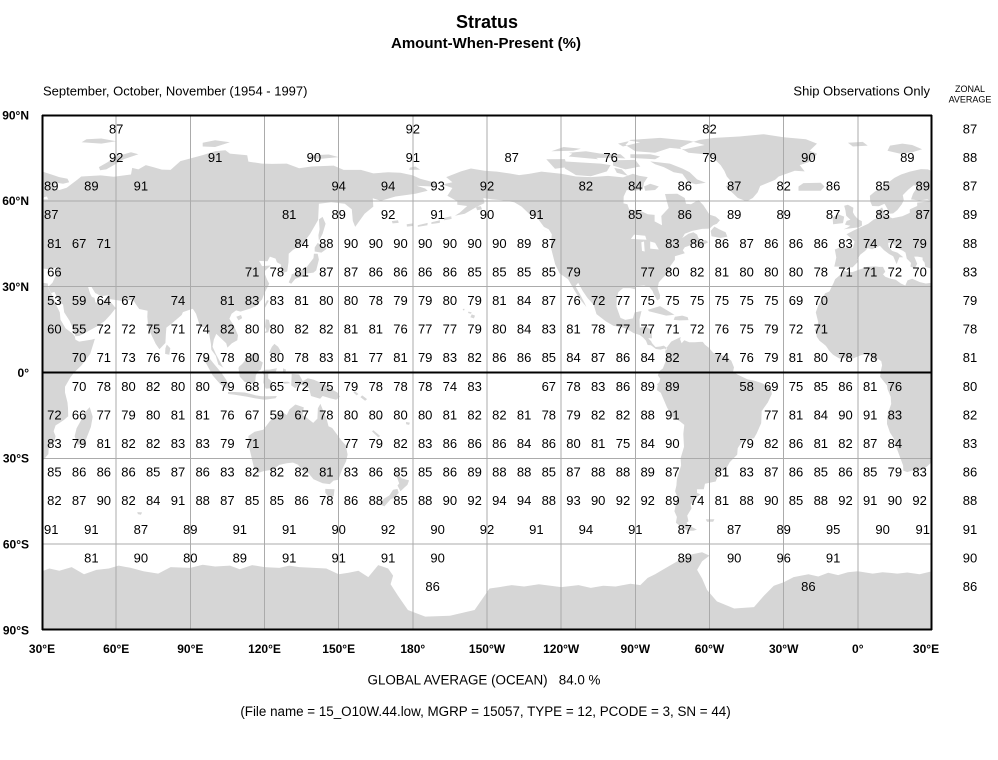 This screenshot has width=998, height=760. What do you see at coordinates (42, 649) in the screenshot?
I see `svg-text: 30°E` at bounding box center [42, 649].